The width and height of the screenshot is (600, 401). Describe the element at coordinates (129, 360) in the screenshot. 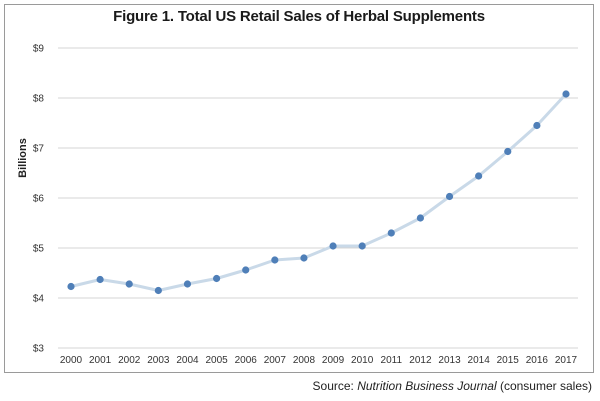

I see `x-tick-label: 2002` at that location.